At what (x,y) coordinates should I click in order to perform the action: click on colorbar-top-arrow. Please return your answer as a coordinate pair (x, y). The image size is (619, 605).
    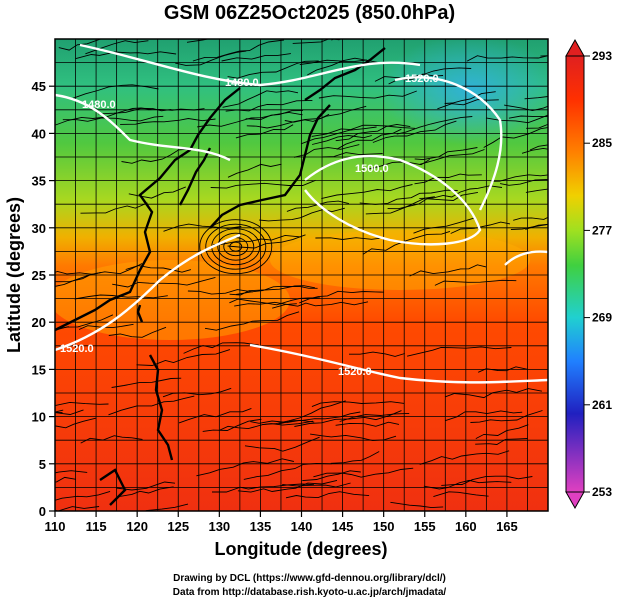
    Looking at the image, I should click on (575, 47).